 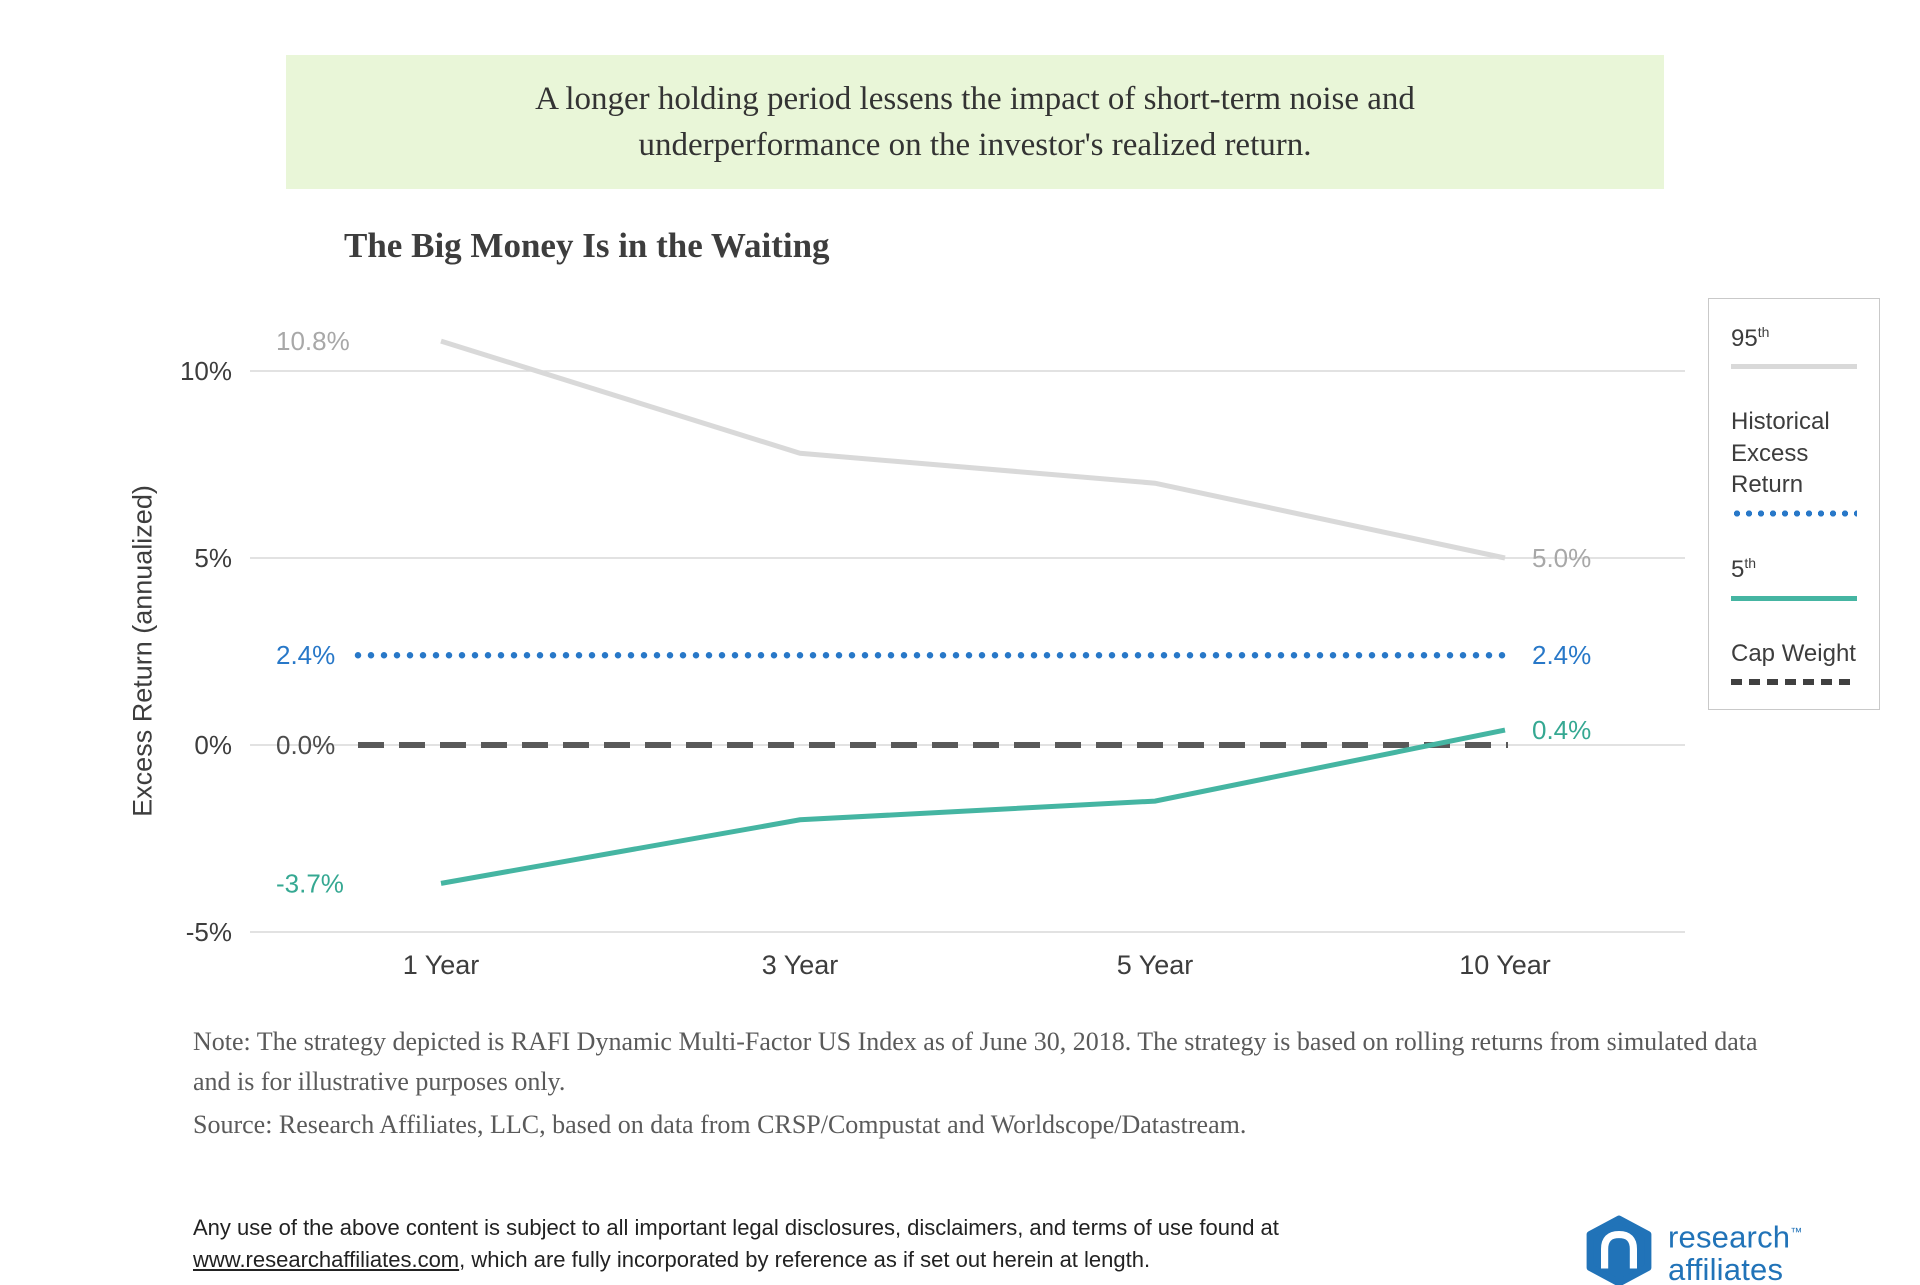 What do you see at coordinates (305, 655) in the screenshot?
I see `label-start-historical-excess-return: 2.4%` at bounding box center [305, 655].